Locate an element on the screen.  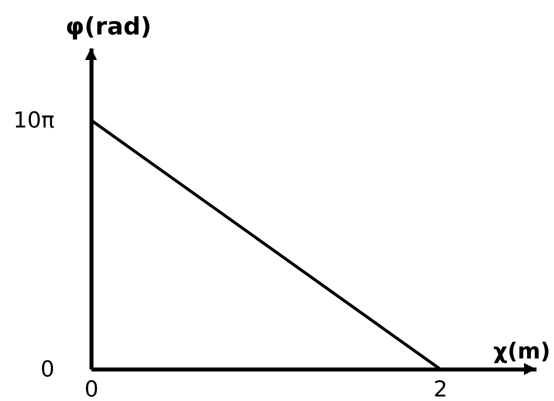
y-tick-label: 10π is located at coordinates (33, 121).